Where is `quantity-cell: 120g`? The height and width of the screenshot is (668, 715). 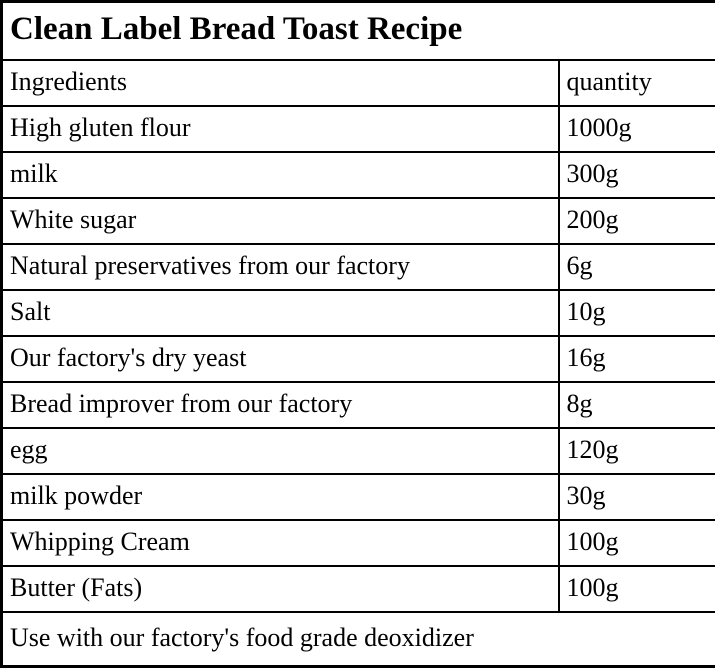
quantity-cell: 120g is located at coordinates (637, 451).